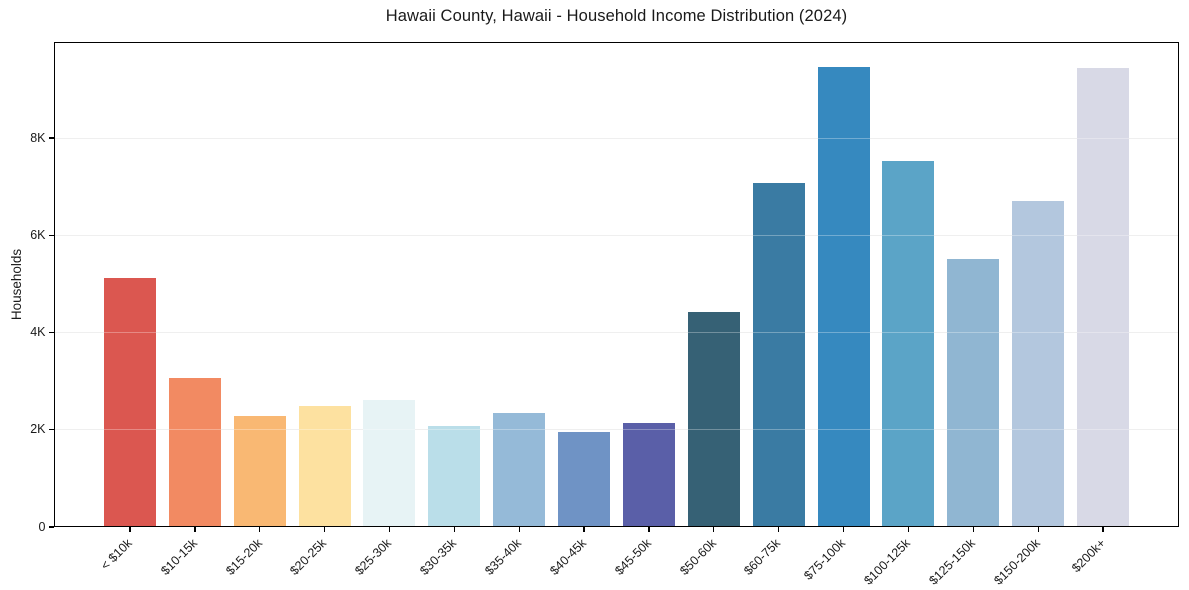 Image resolution: width=1189 pixels, height=590 pixels. I want to click on bar-50-60k, so click(713, 418).